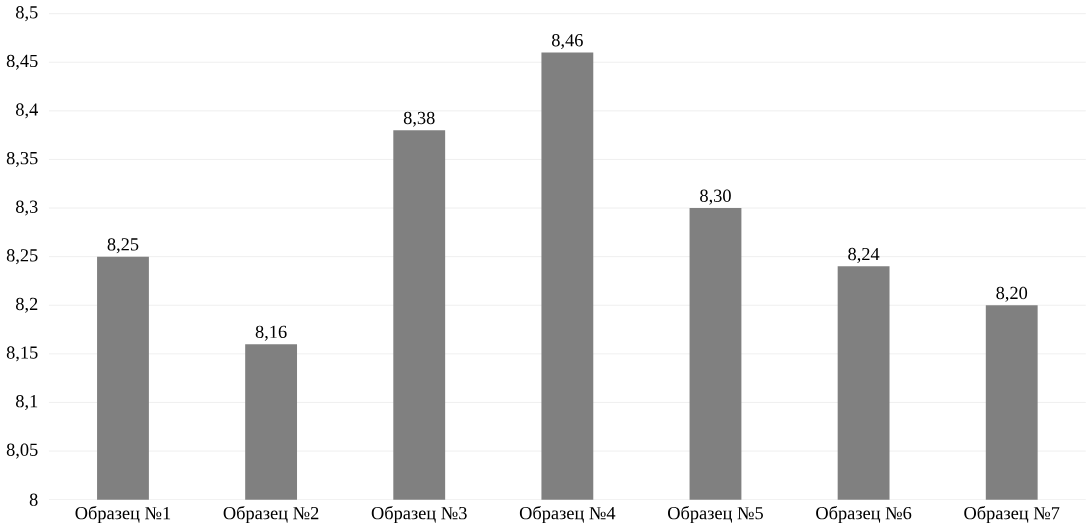 The image size is (1086, 529). Describe the element at coordinates (419, 514) in the screenshot. I see `x-tick-label: Образец №3` at that location.